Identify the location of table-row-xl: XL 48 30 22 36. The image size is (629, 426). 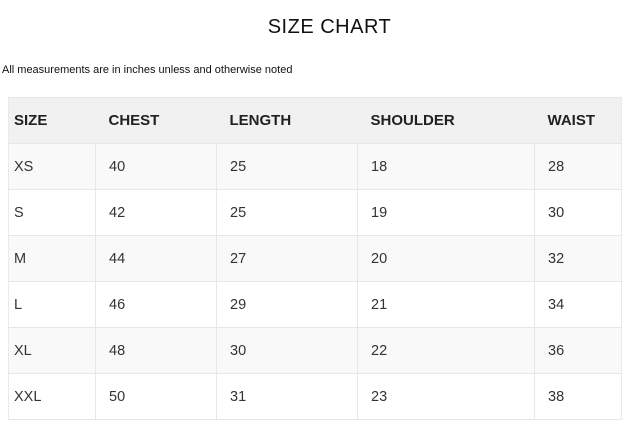
(315, 350).